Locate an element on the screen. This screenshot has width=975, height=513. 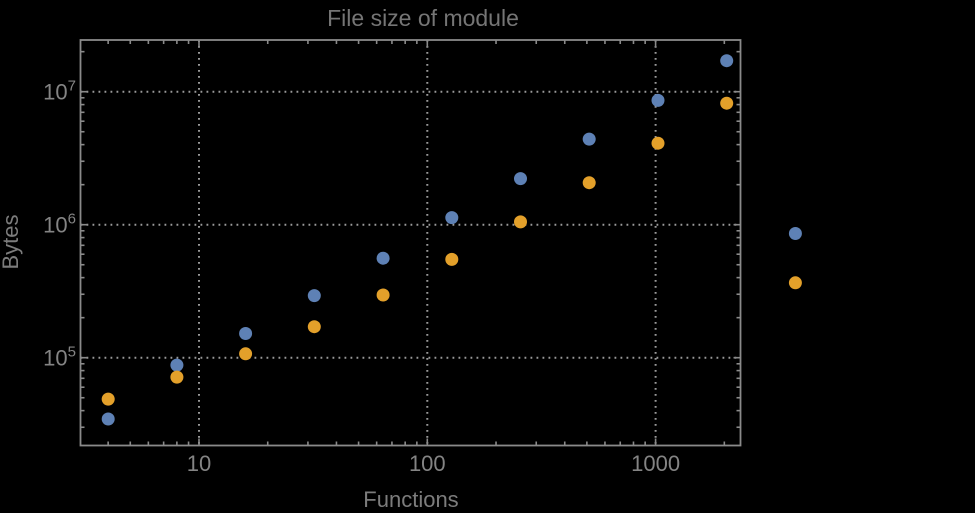
y-tick-label: 10⁷ is located at coordinates (59, 91).